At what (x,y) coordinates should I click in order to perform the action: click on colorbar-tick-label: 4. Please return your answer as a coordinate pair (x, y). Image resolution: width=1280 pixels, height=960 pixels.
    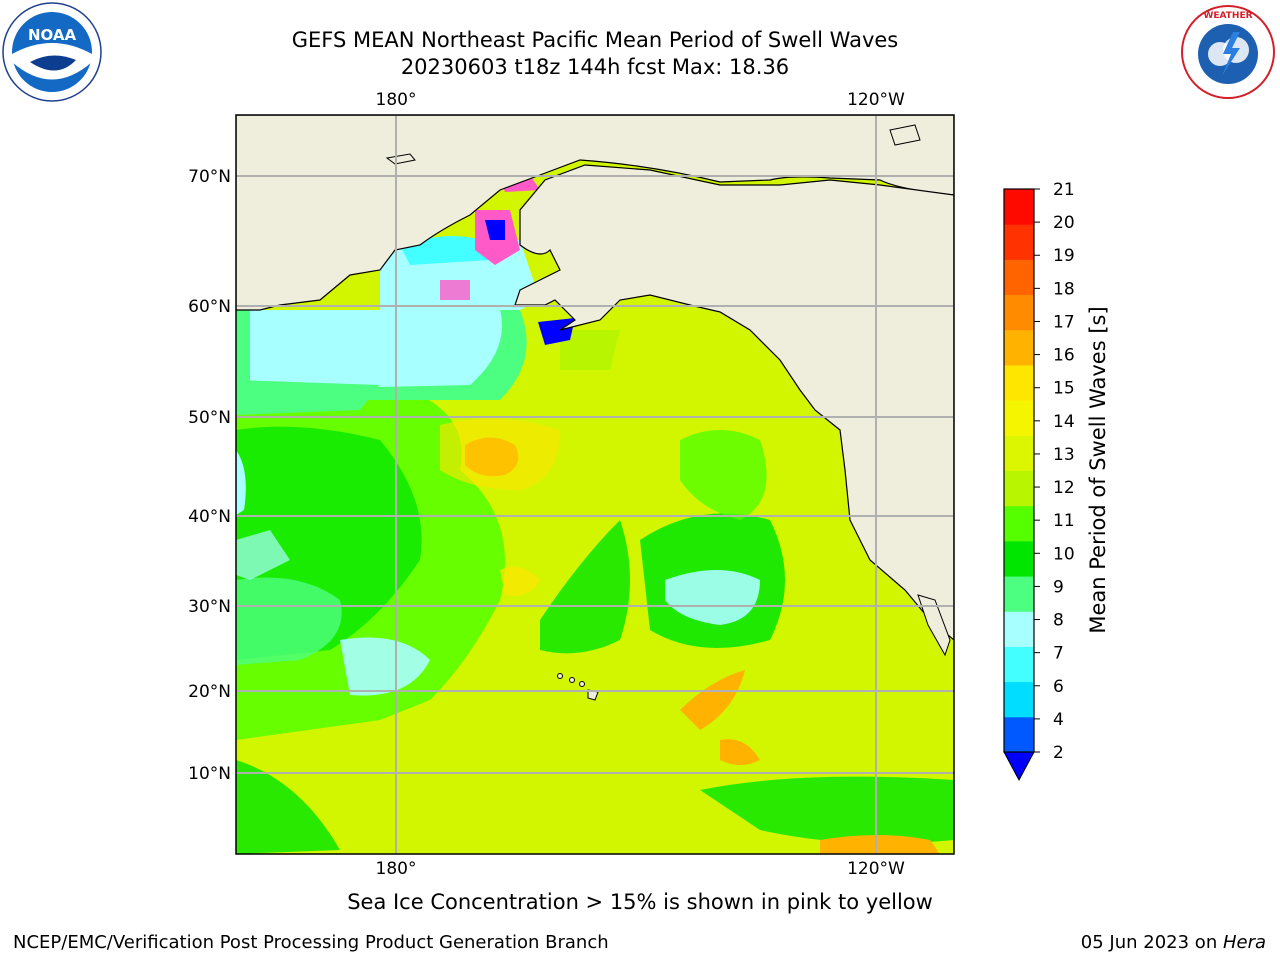
    Looking at the image, I should click on (1058, 720).